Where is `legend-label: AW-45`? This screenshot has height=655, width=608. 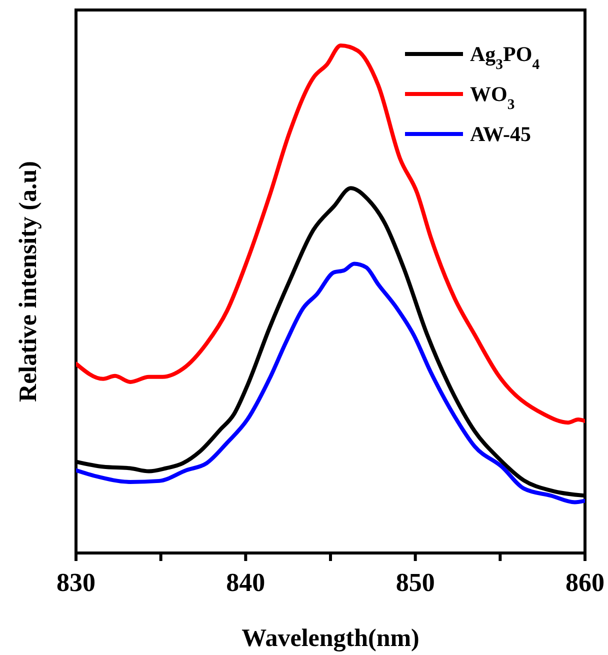 legend-label: AW-45 is located at coordinates (501, 134).